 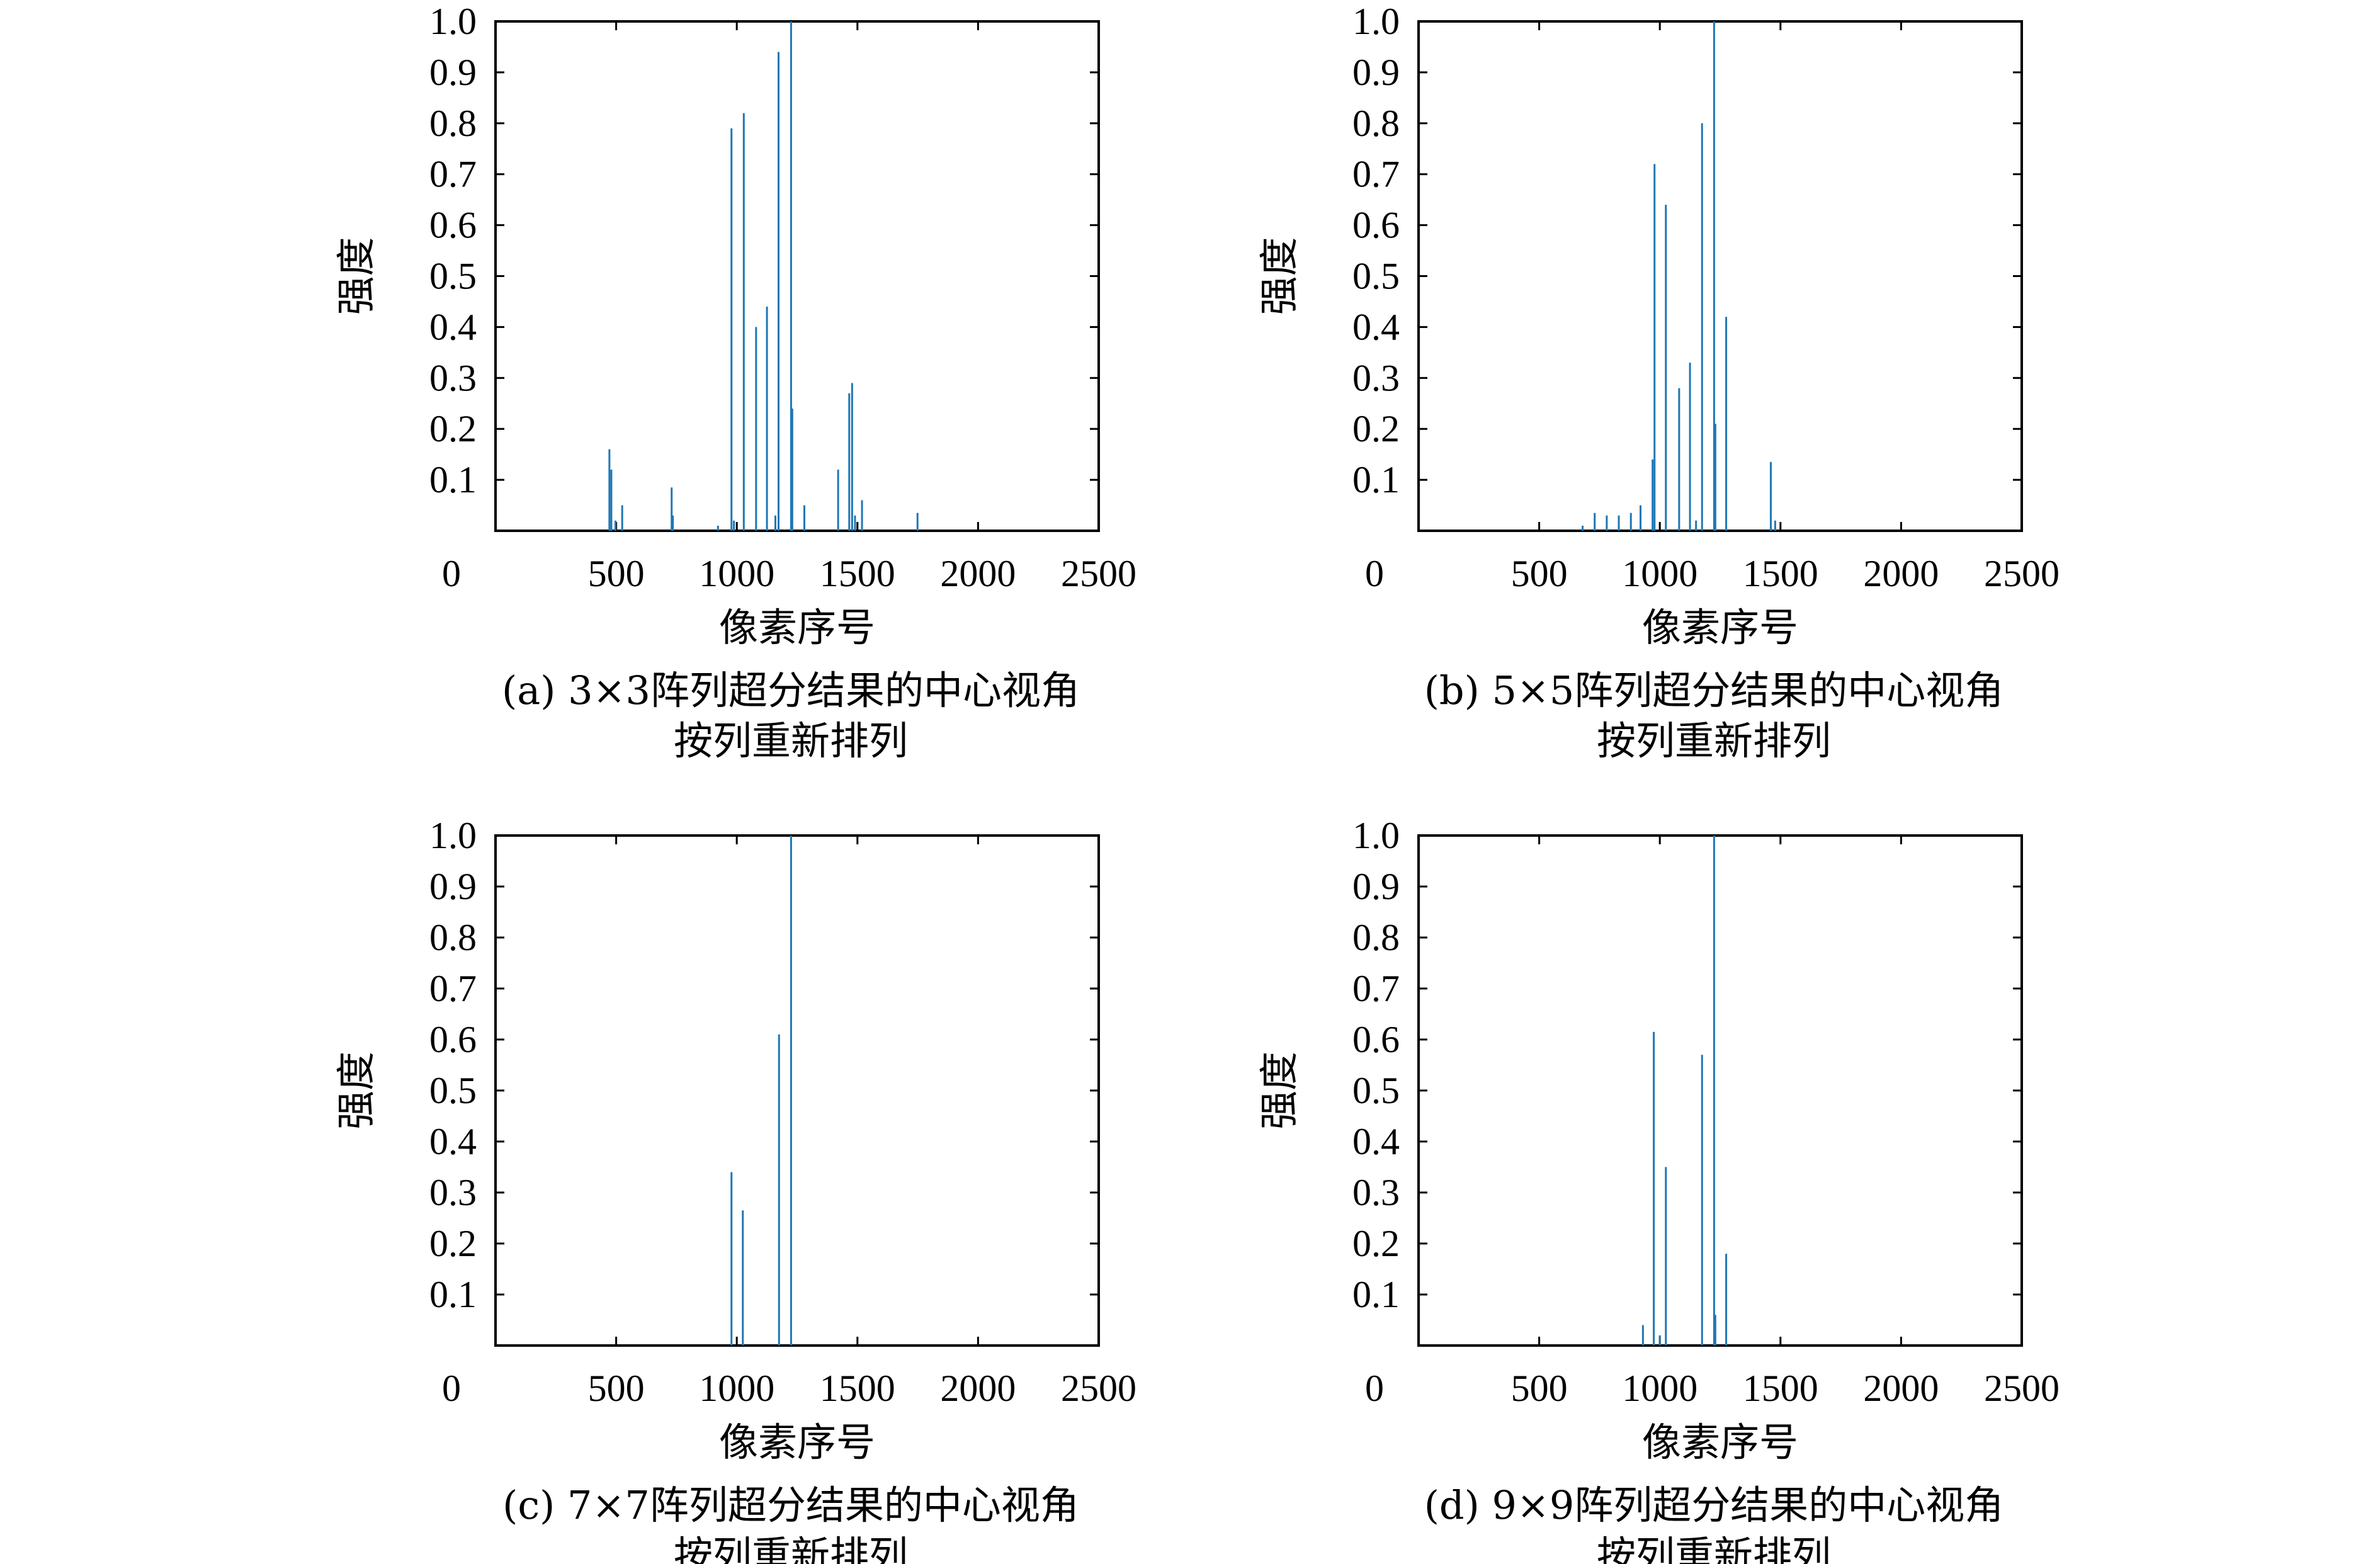 I want to click on chart-caption: (d) 9×9阵列超分结果的中心视角, so click(x=1714, y=1505).